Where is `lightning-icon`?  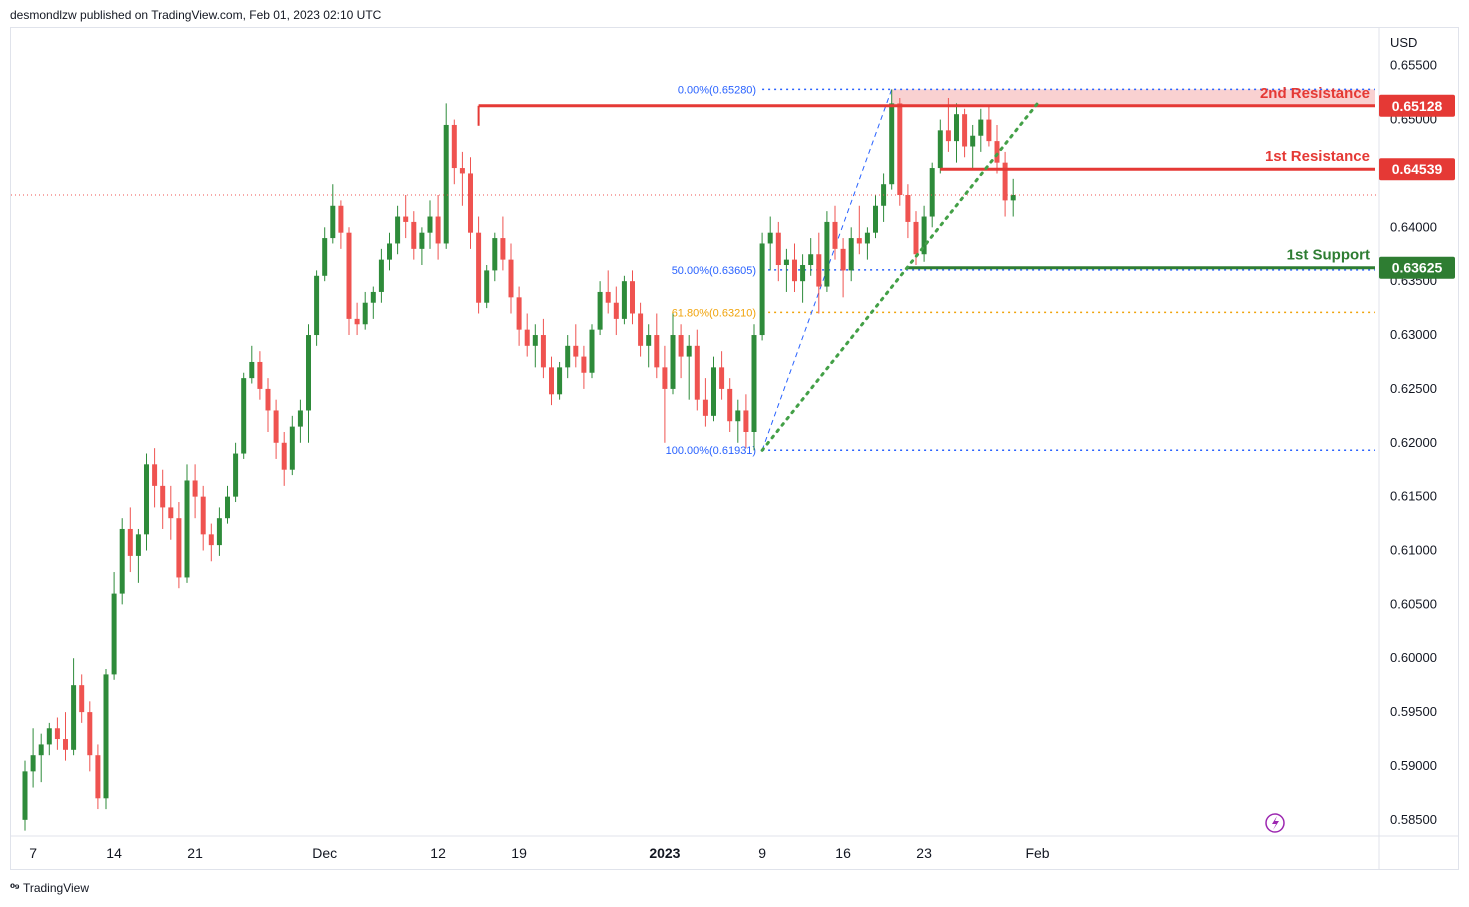
lightning-icon is located at coordinates (1275, 823).